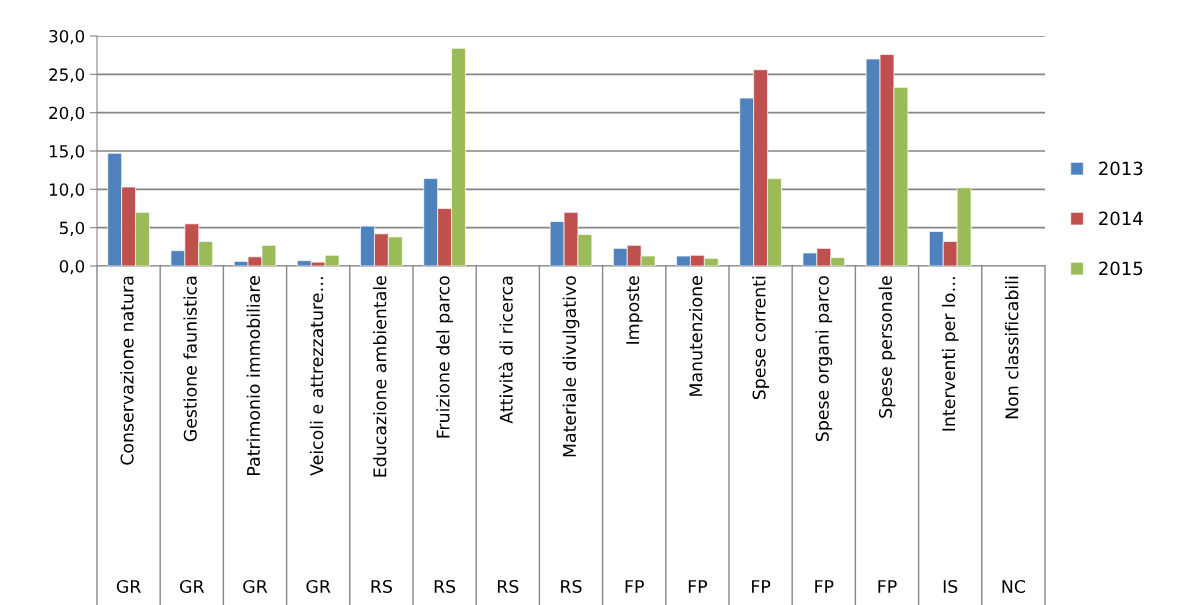 The image size is (1189, 605). What do you see at coordinates (67, 75) in the screenshot?
I see `y-tick-label: 25,0` at bounding box center [67, 75].